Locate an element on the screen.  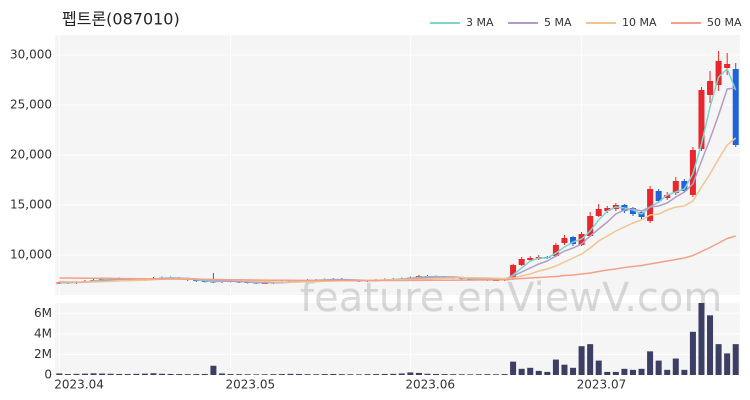
watermark: feature.enViewV.com is located at coordinates (511, 298).